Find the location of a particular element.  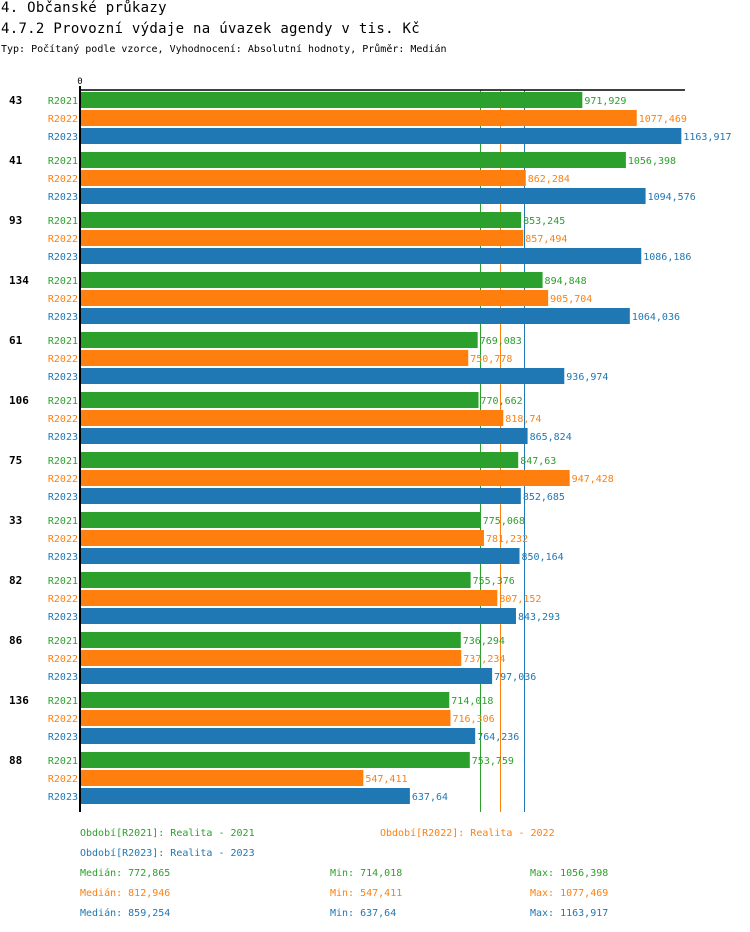

category-label: 93 is located at coordinates (15, 220).